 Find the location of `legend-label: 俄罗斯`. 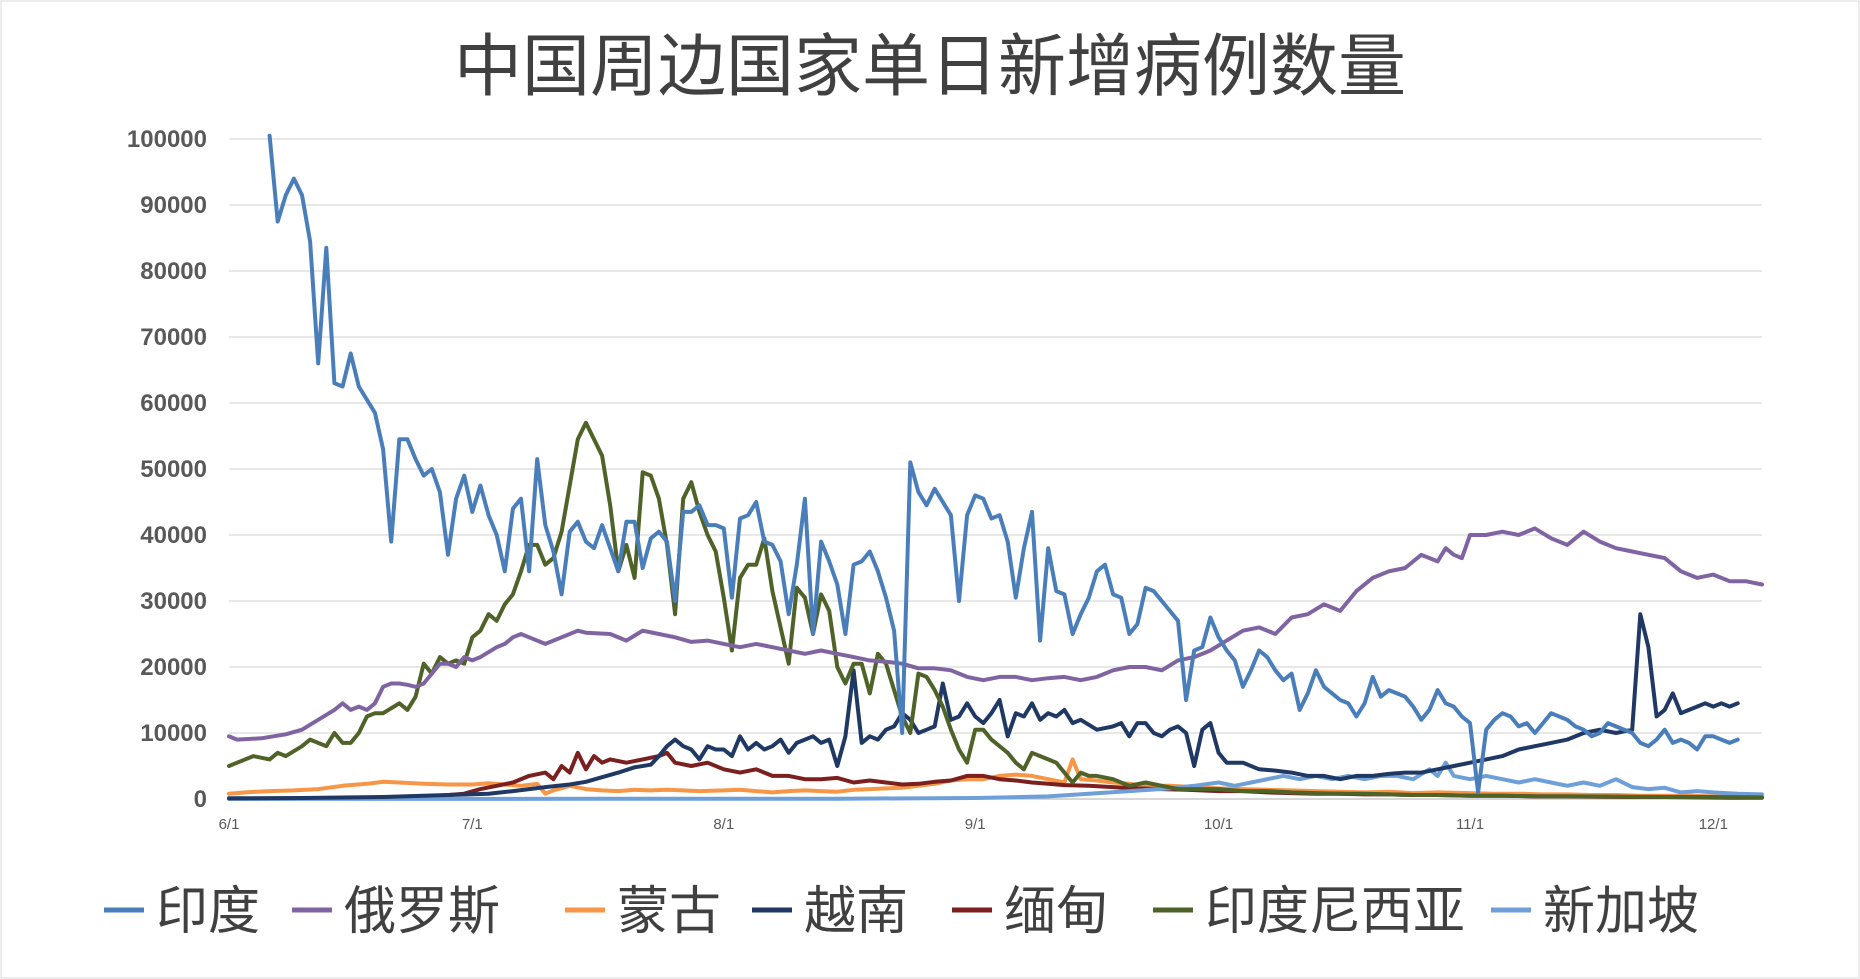

legend-label: 俄罗斯 is located at coordinates (422, 912).